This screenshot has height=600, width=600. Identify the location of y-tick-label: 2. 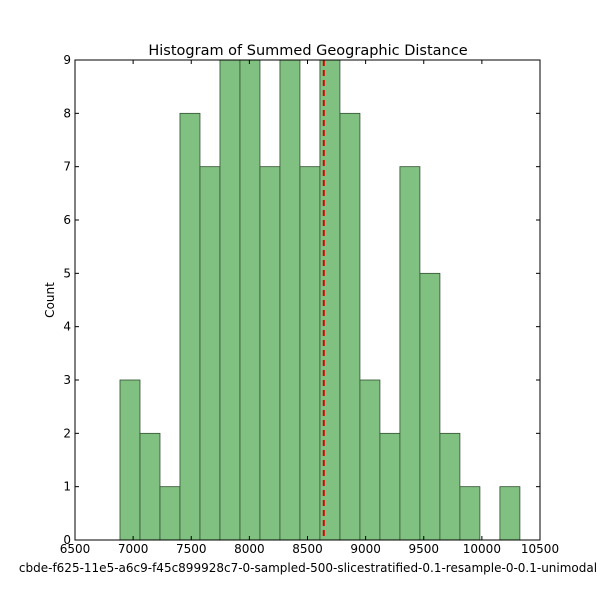
(67, 433).